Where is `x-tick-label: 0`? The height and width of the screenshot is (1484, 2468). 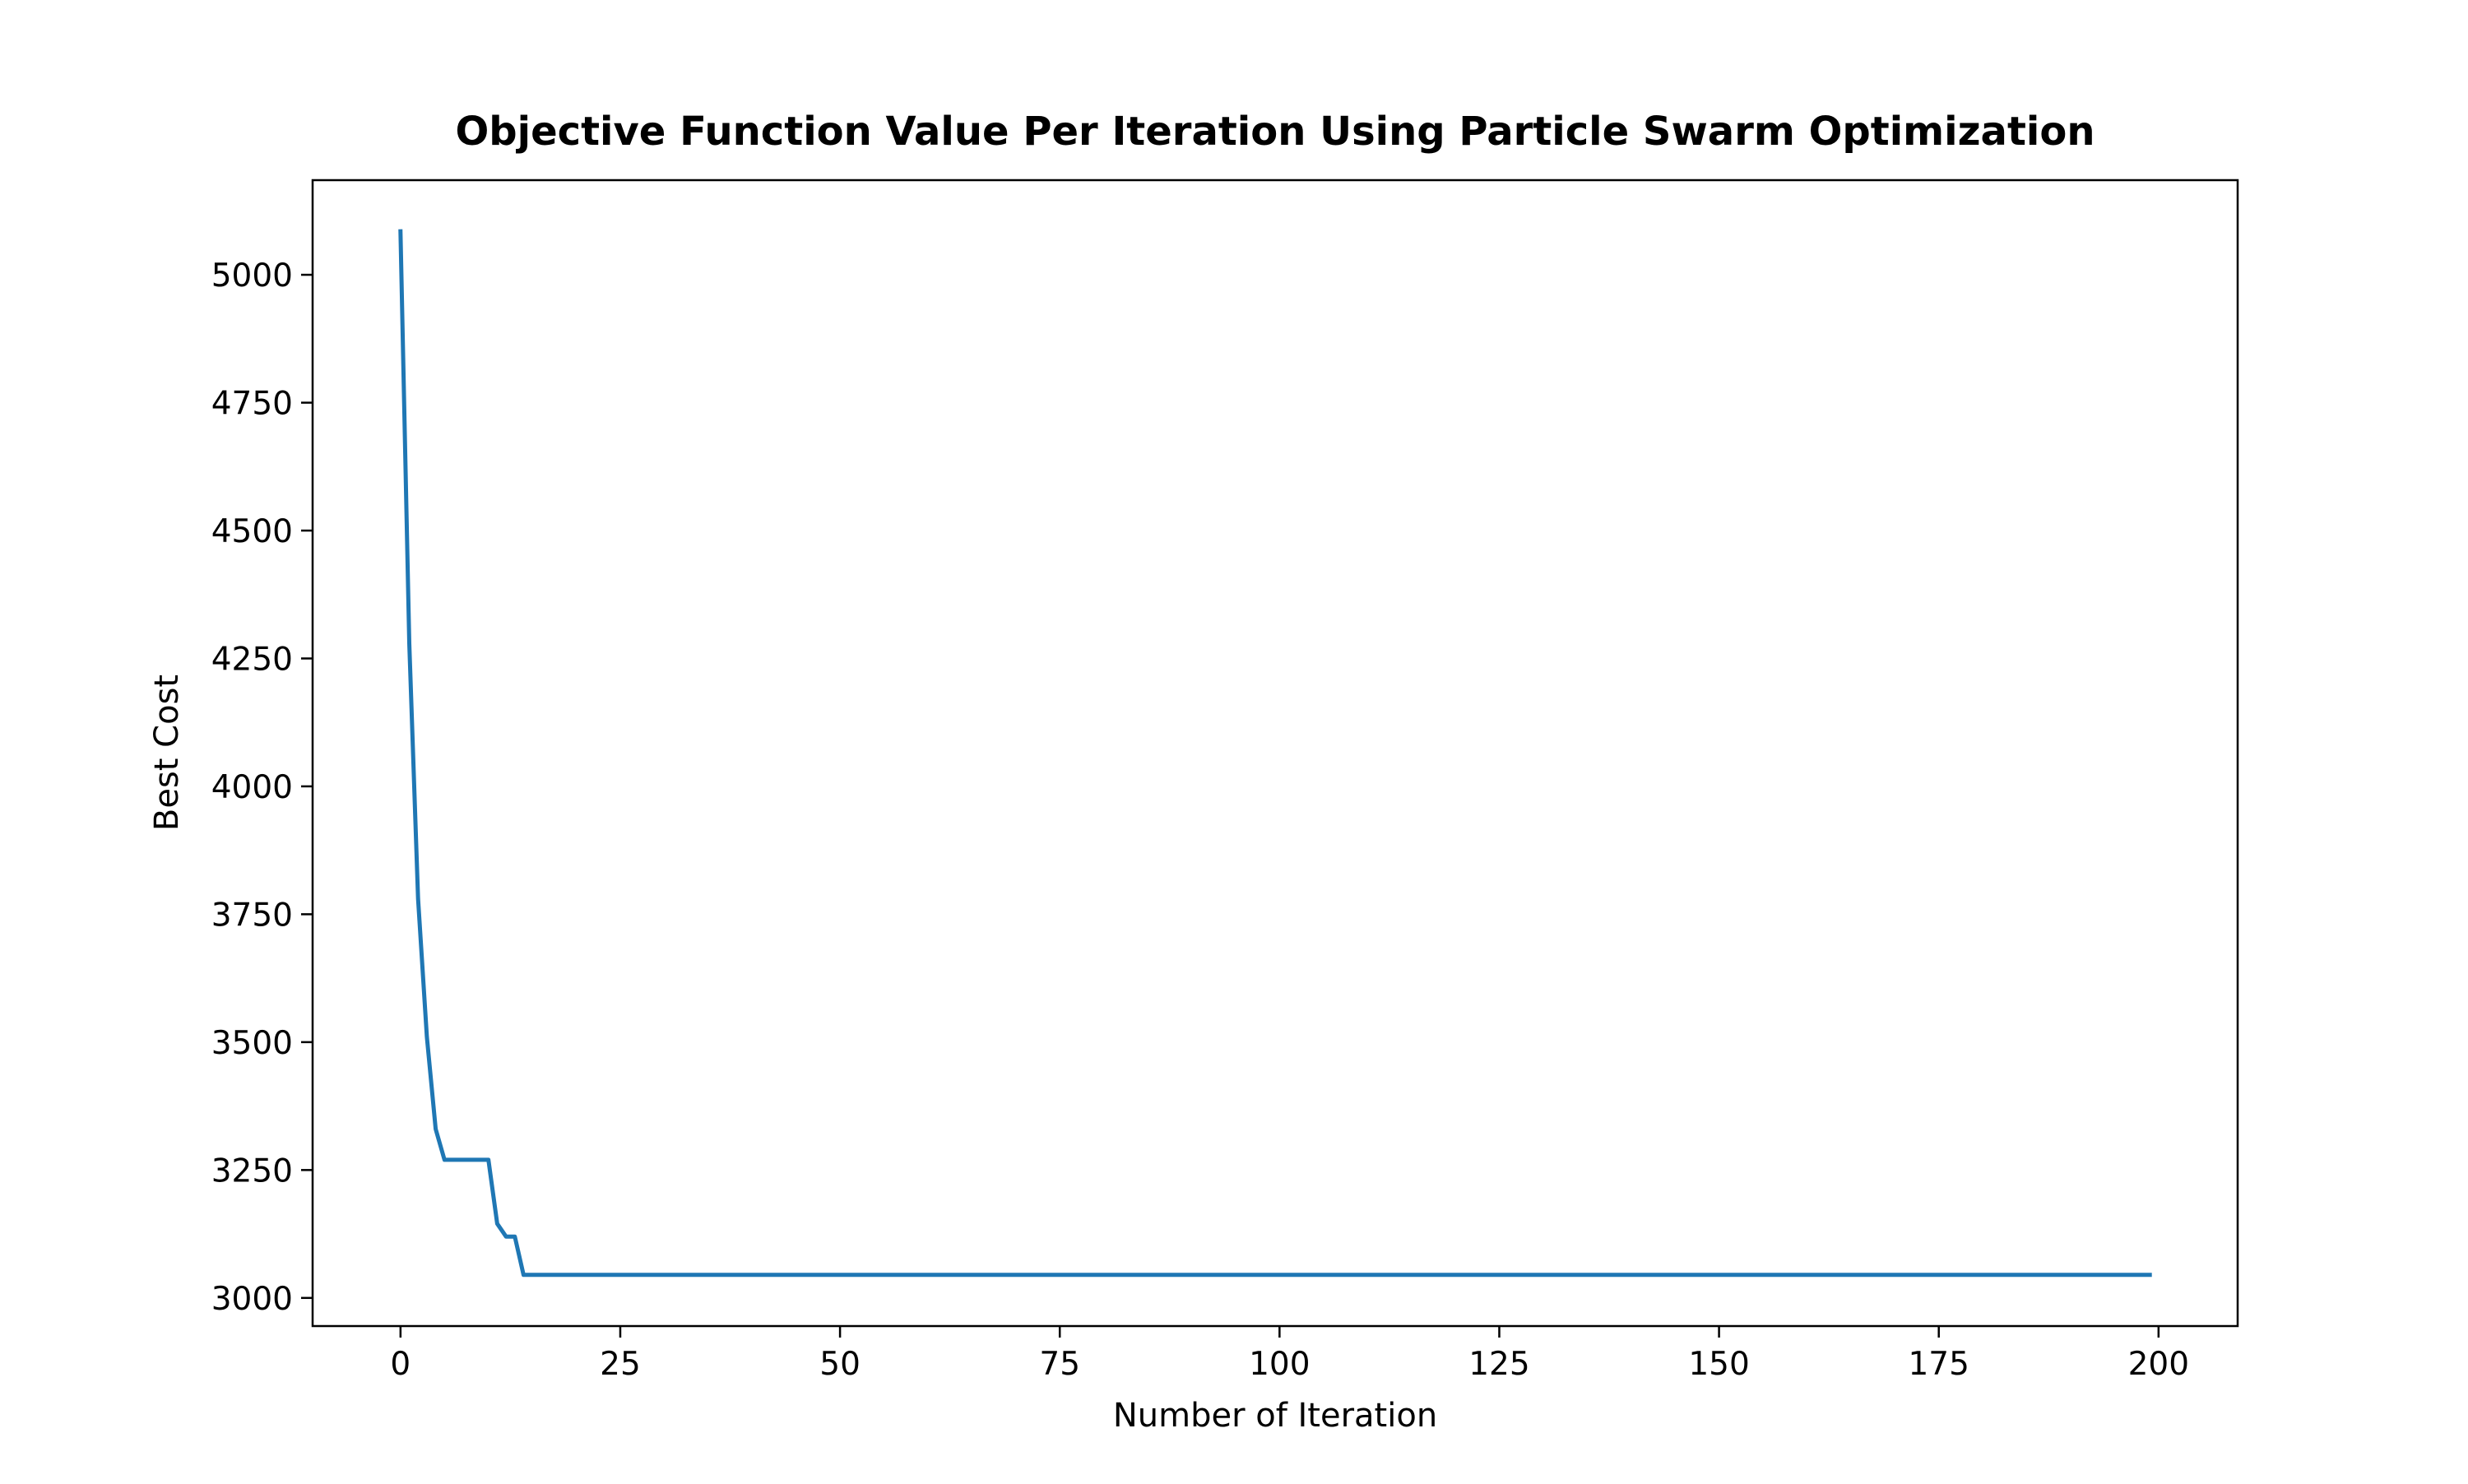 x-tick-label: 0 is located at coordinates (400, 1364).